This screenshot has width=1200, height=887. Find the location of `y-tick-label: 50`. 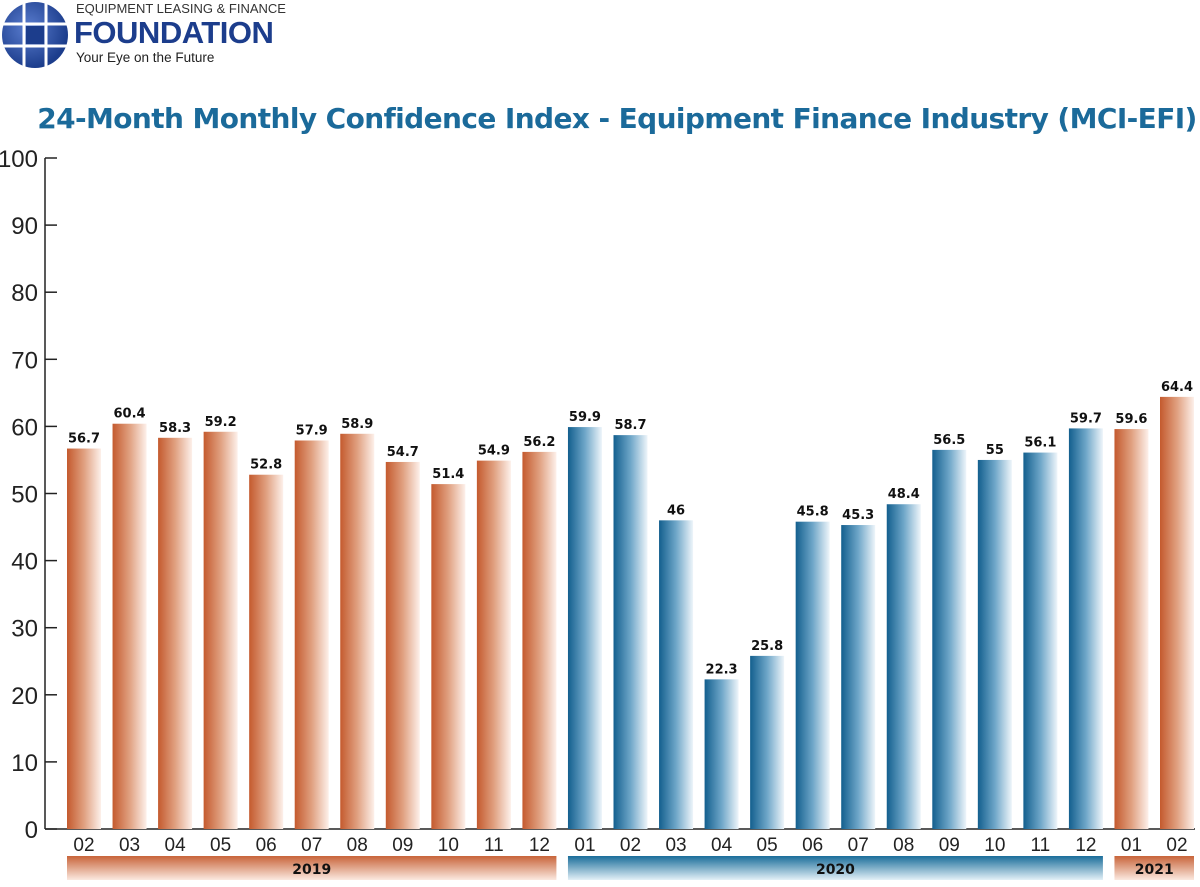

y-tick-label: 50 is located at coordinates (24, 495).